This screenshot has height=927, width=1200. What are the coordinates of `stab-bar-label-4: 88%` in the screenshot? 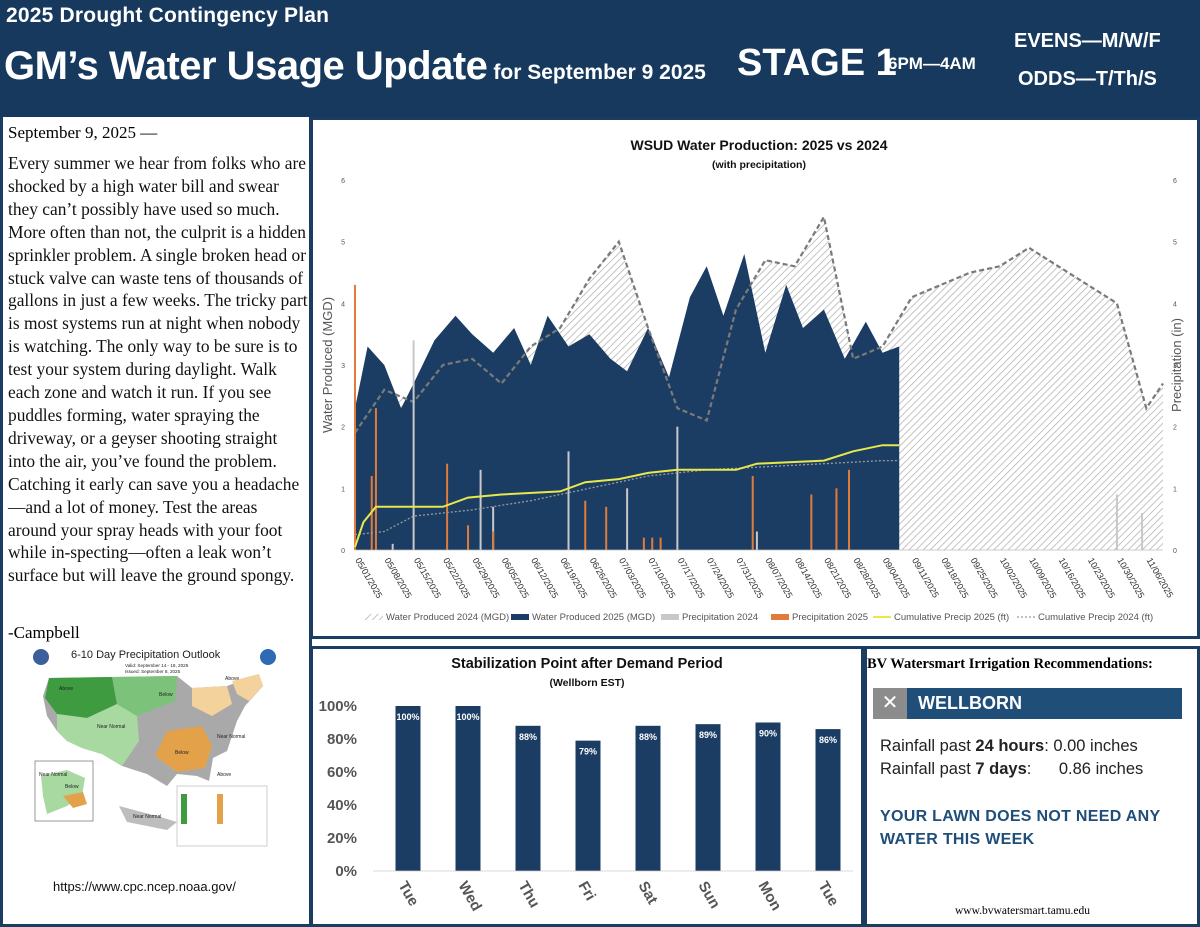 It's located at (648, 737).